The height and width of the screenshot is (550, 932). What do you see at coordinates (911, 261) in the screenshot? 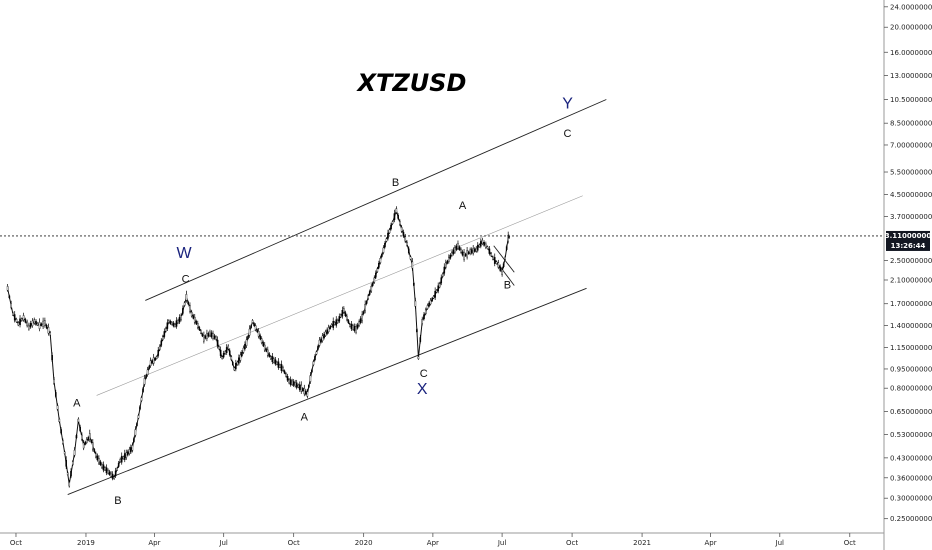
I see `y-tick-label: 2.50000000` at bounding box center [911, 261].